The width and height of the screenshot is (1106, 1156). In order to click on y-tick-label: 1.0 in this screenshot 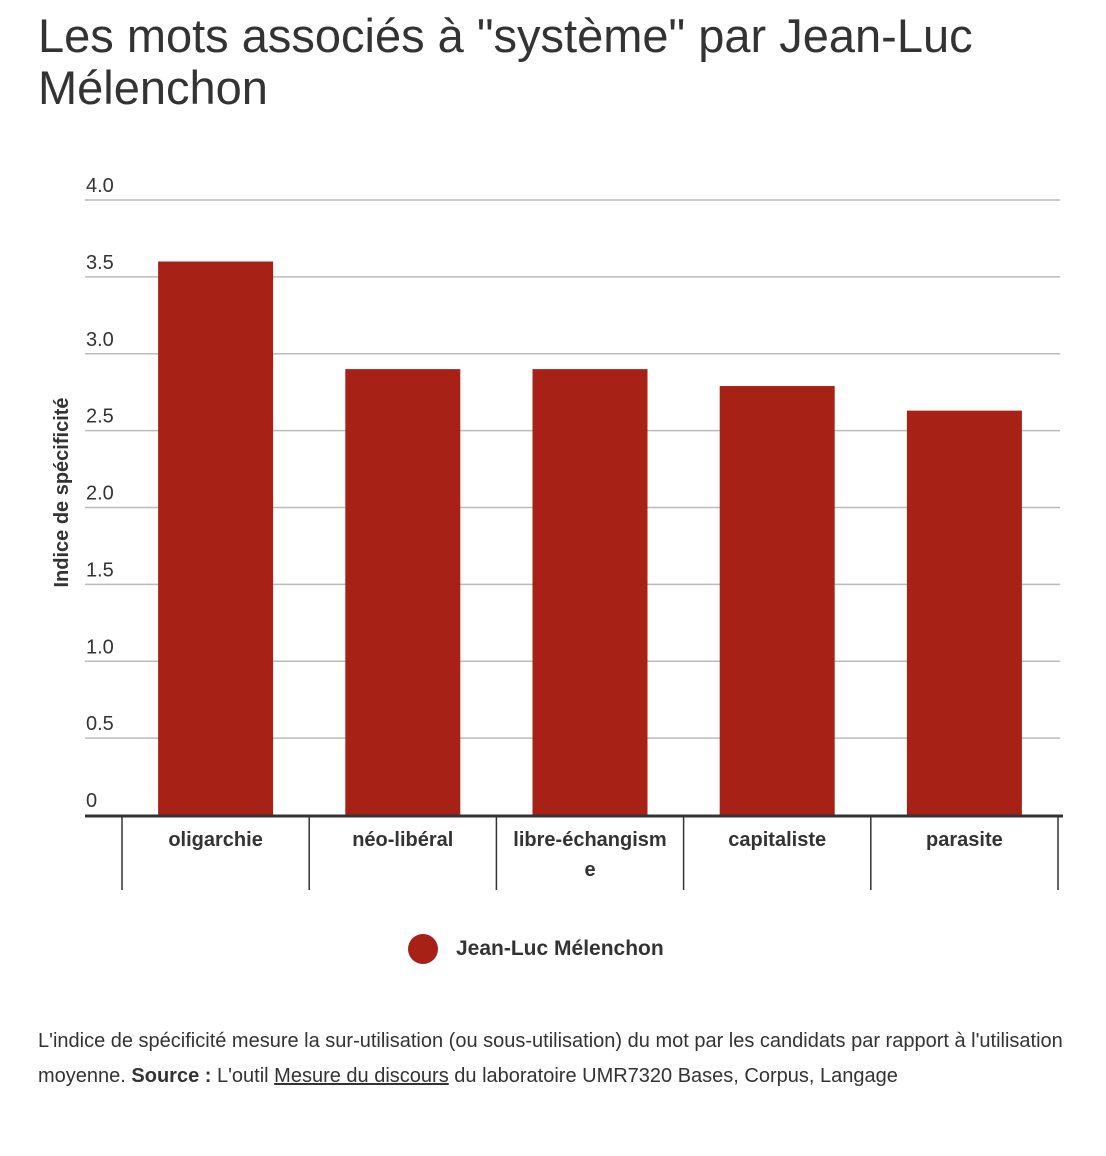, I will do `click(100, 647)`.